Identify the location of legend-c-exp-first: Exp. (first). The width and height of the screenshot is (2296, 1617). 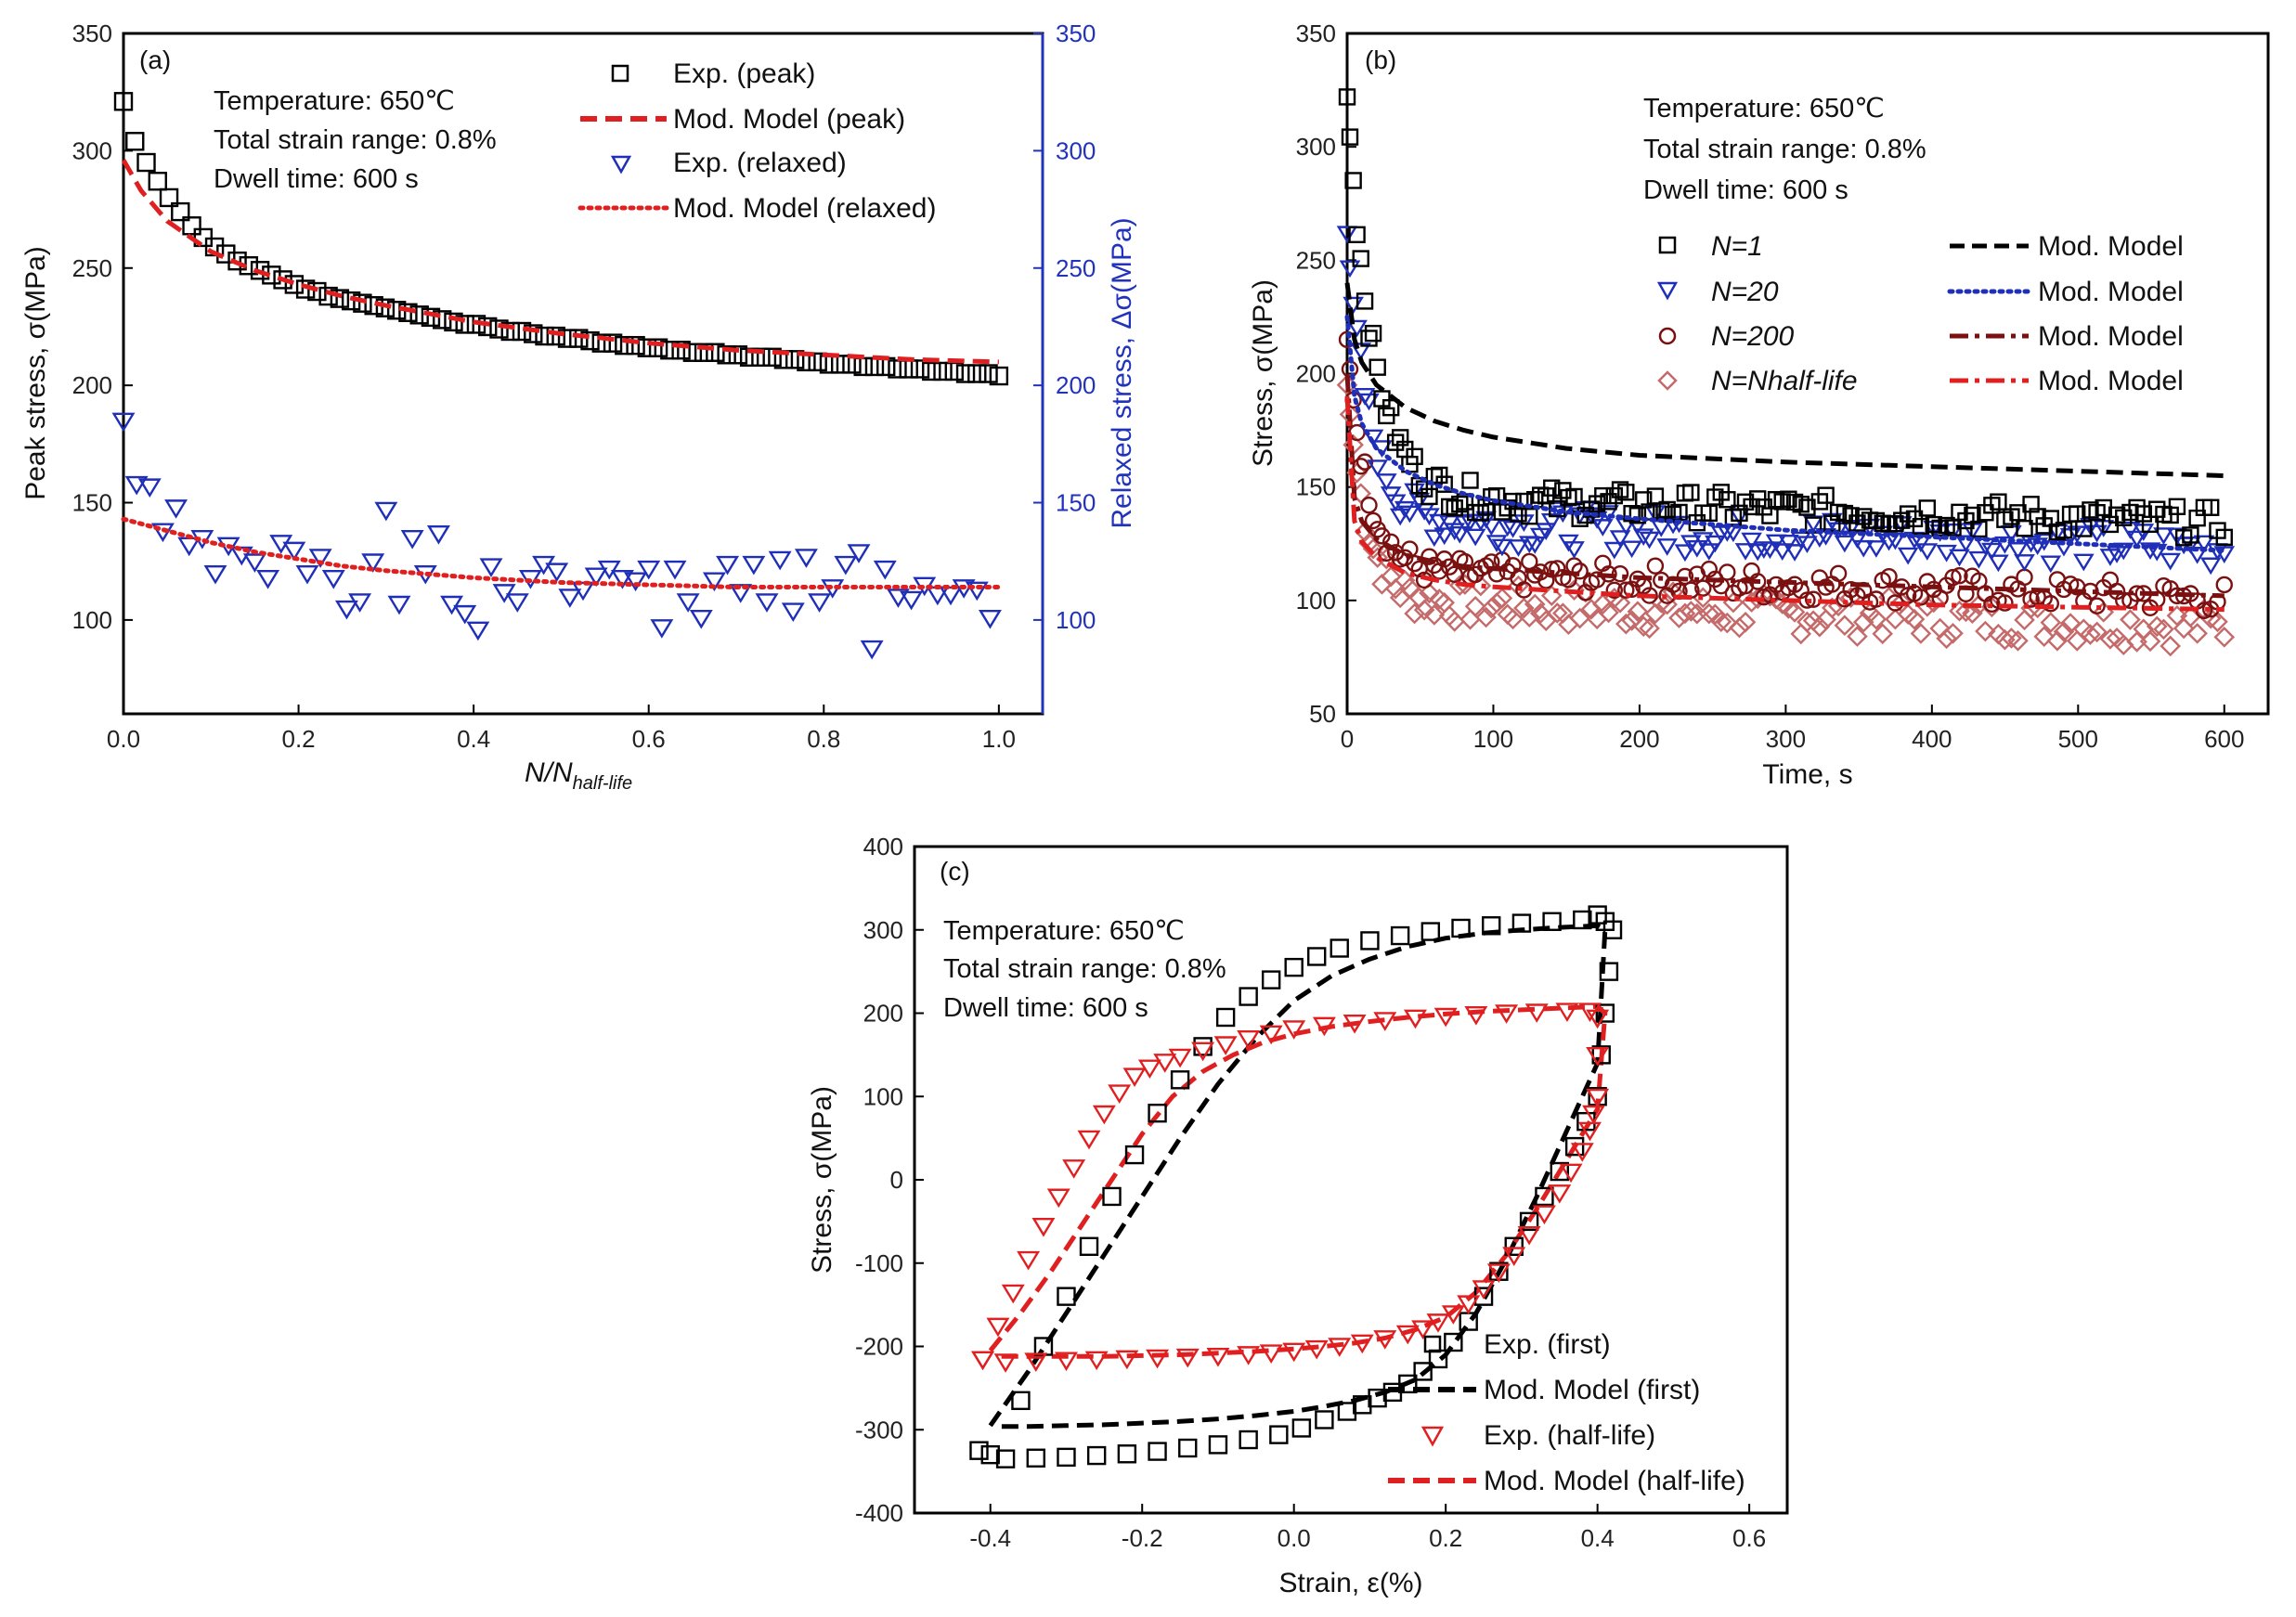
(1547, 1344).